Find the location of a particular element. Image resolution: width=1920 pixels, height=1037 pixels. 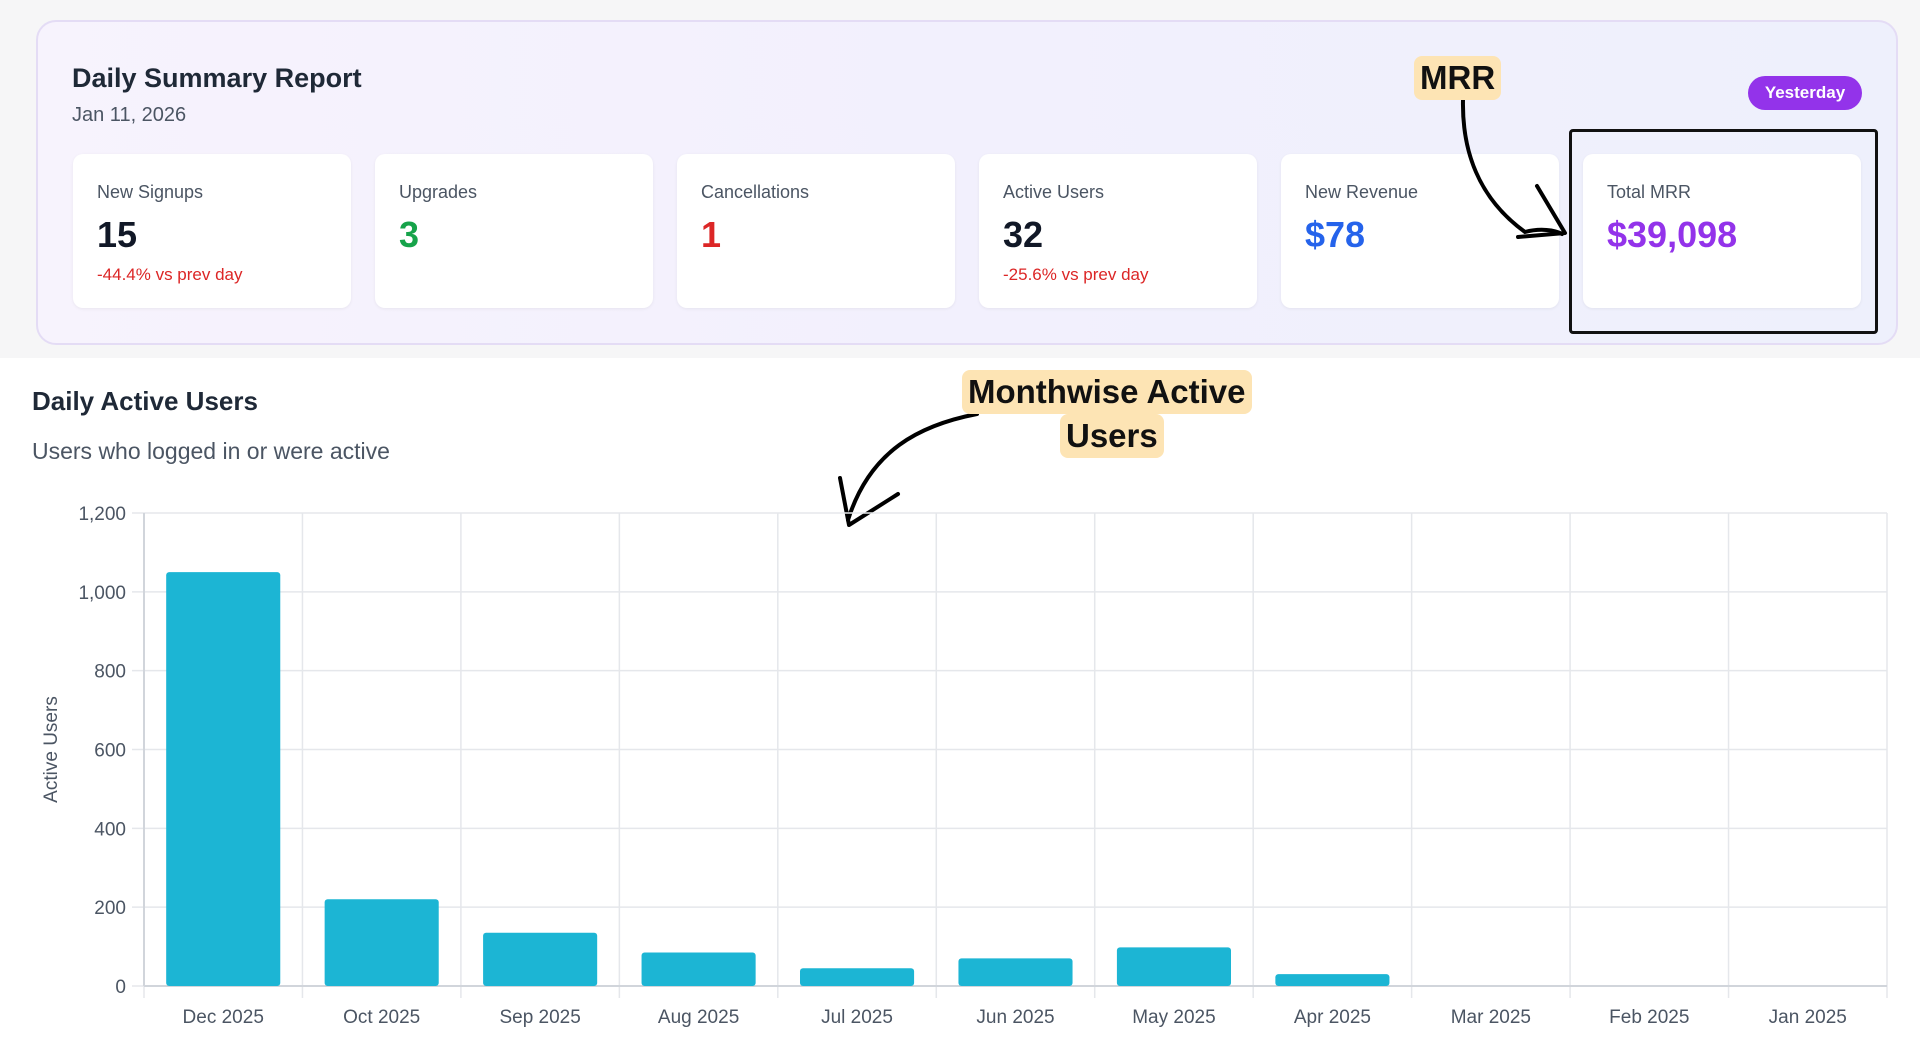

x-tick-label: Feb 2025 is located at coordinates (1649, 1017).